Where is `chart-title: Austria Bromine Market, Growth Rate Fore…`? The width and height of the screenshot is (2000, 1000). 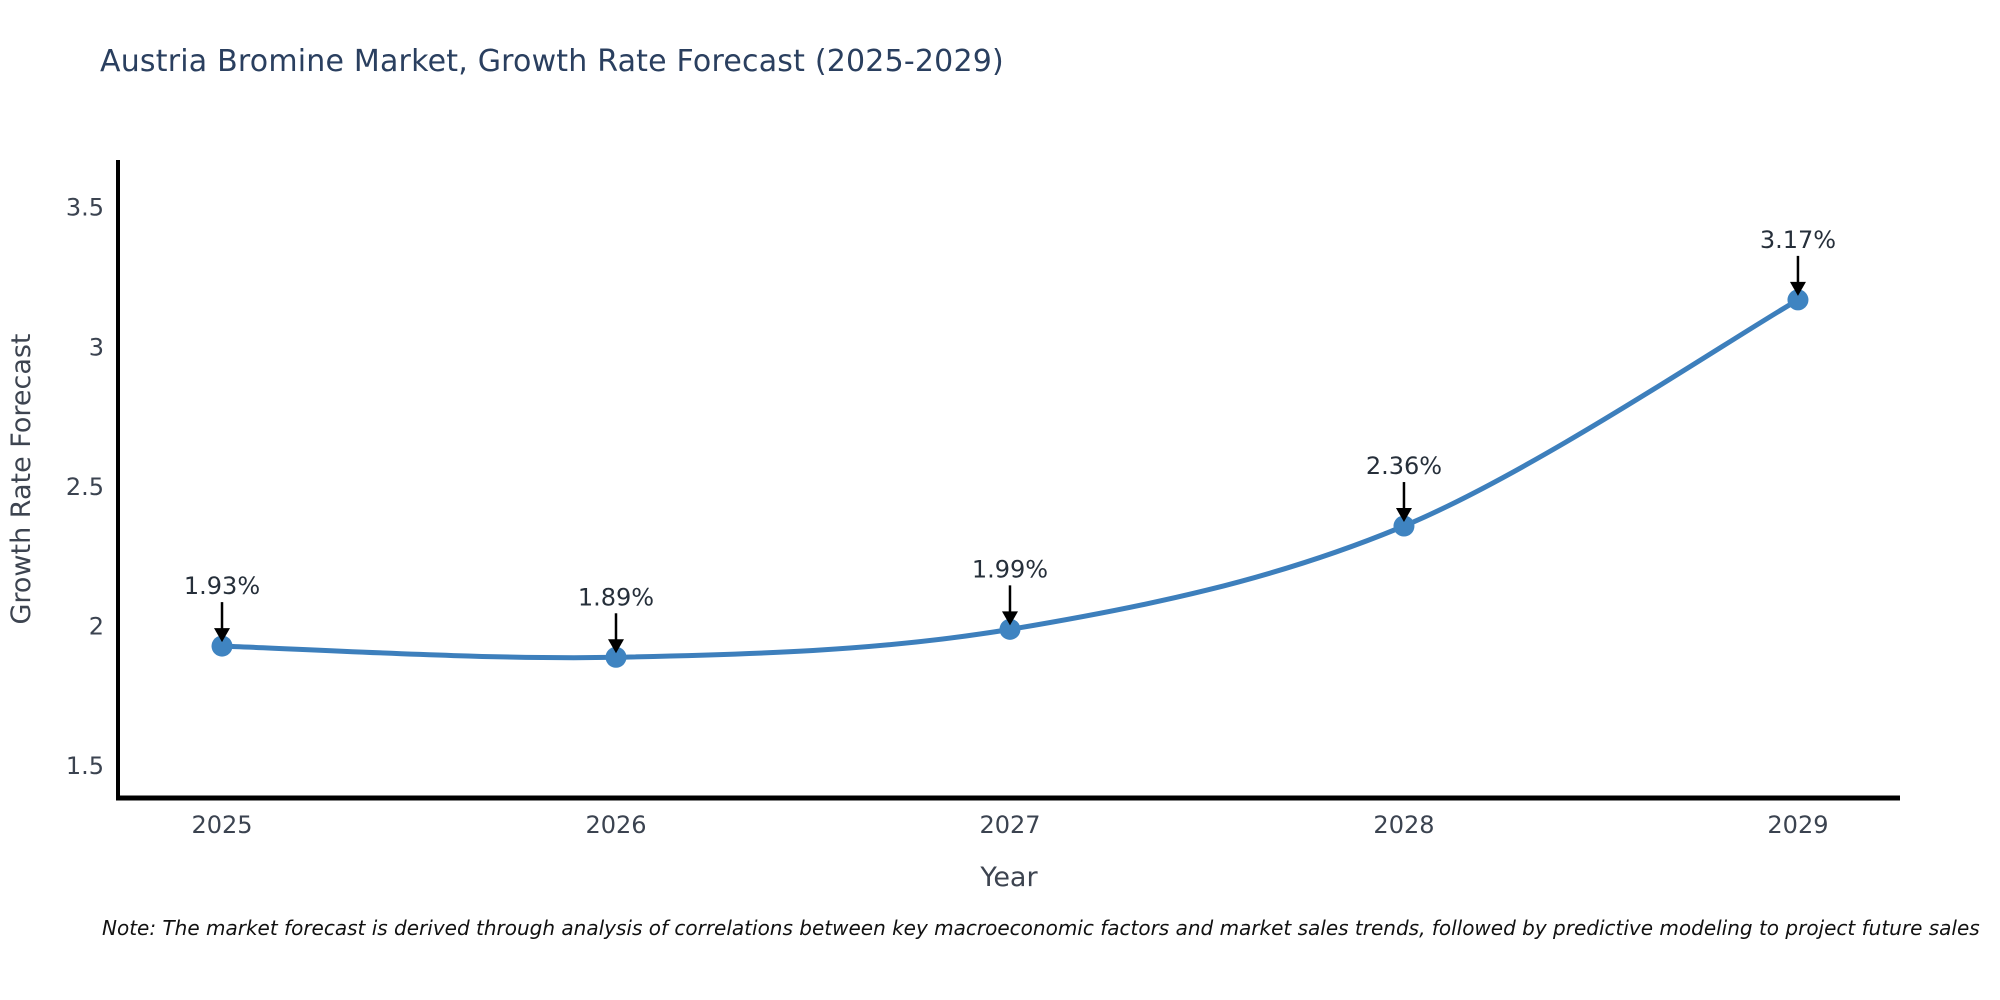
chart-title: Austria Bromine Market, Growth Rate Fore… is located at coordinates (552, 61).